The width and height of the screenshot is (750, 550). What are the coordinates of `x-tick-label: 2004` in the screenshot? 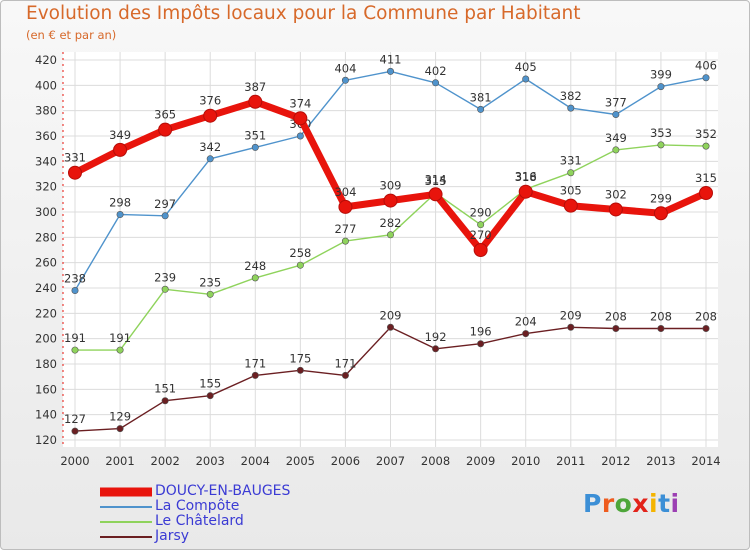 It's located at (255, 461).